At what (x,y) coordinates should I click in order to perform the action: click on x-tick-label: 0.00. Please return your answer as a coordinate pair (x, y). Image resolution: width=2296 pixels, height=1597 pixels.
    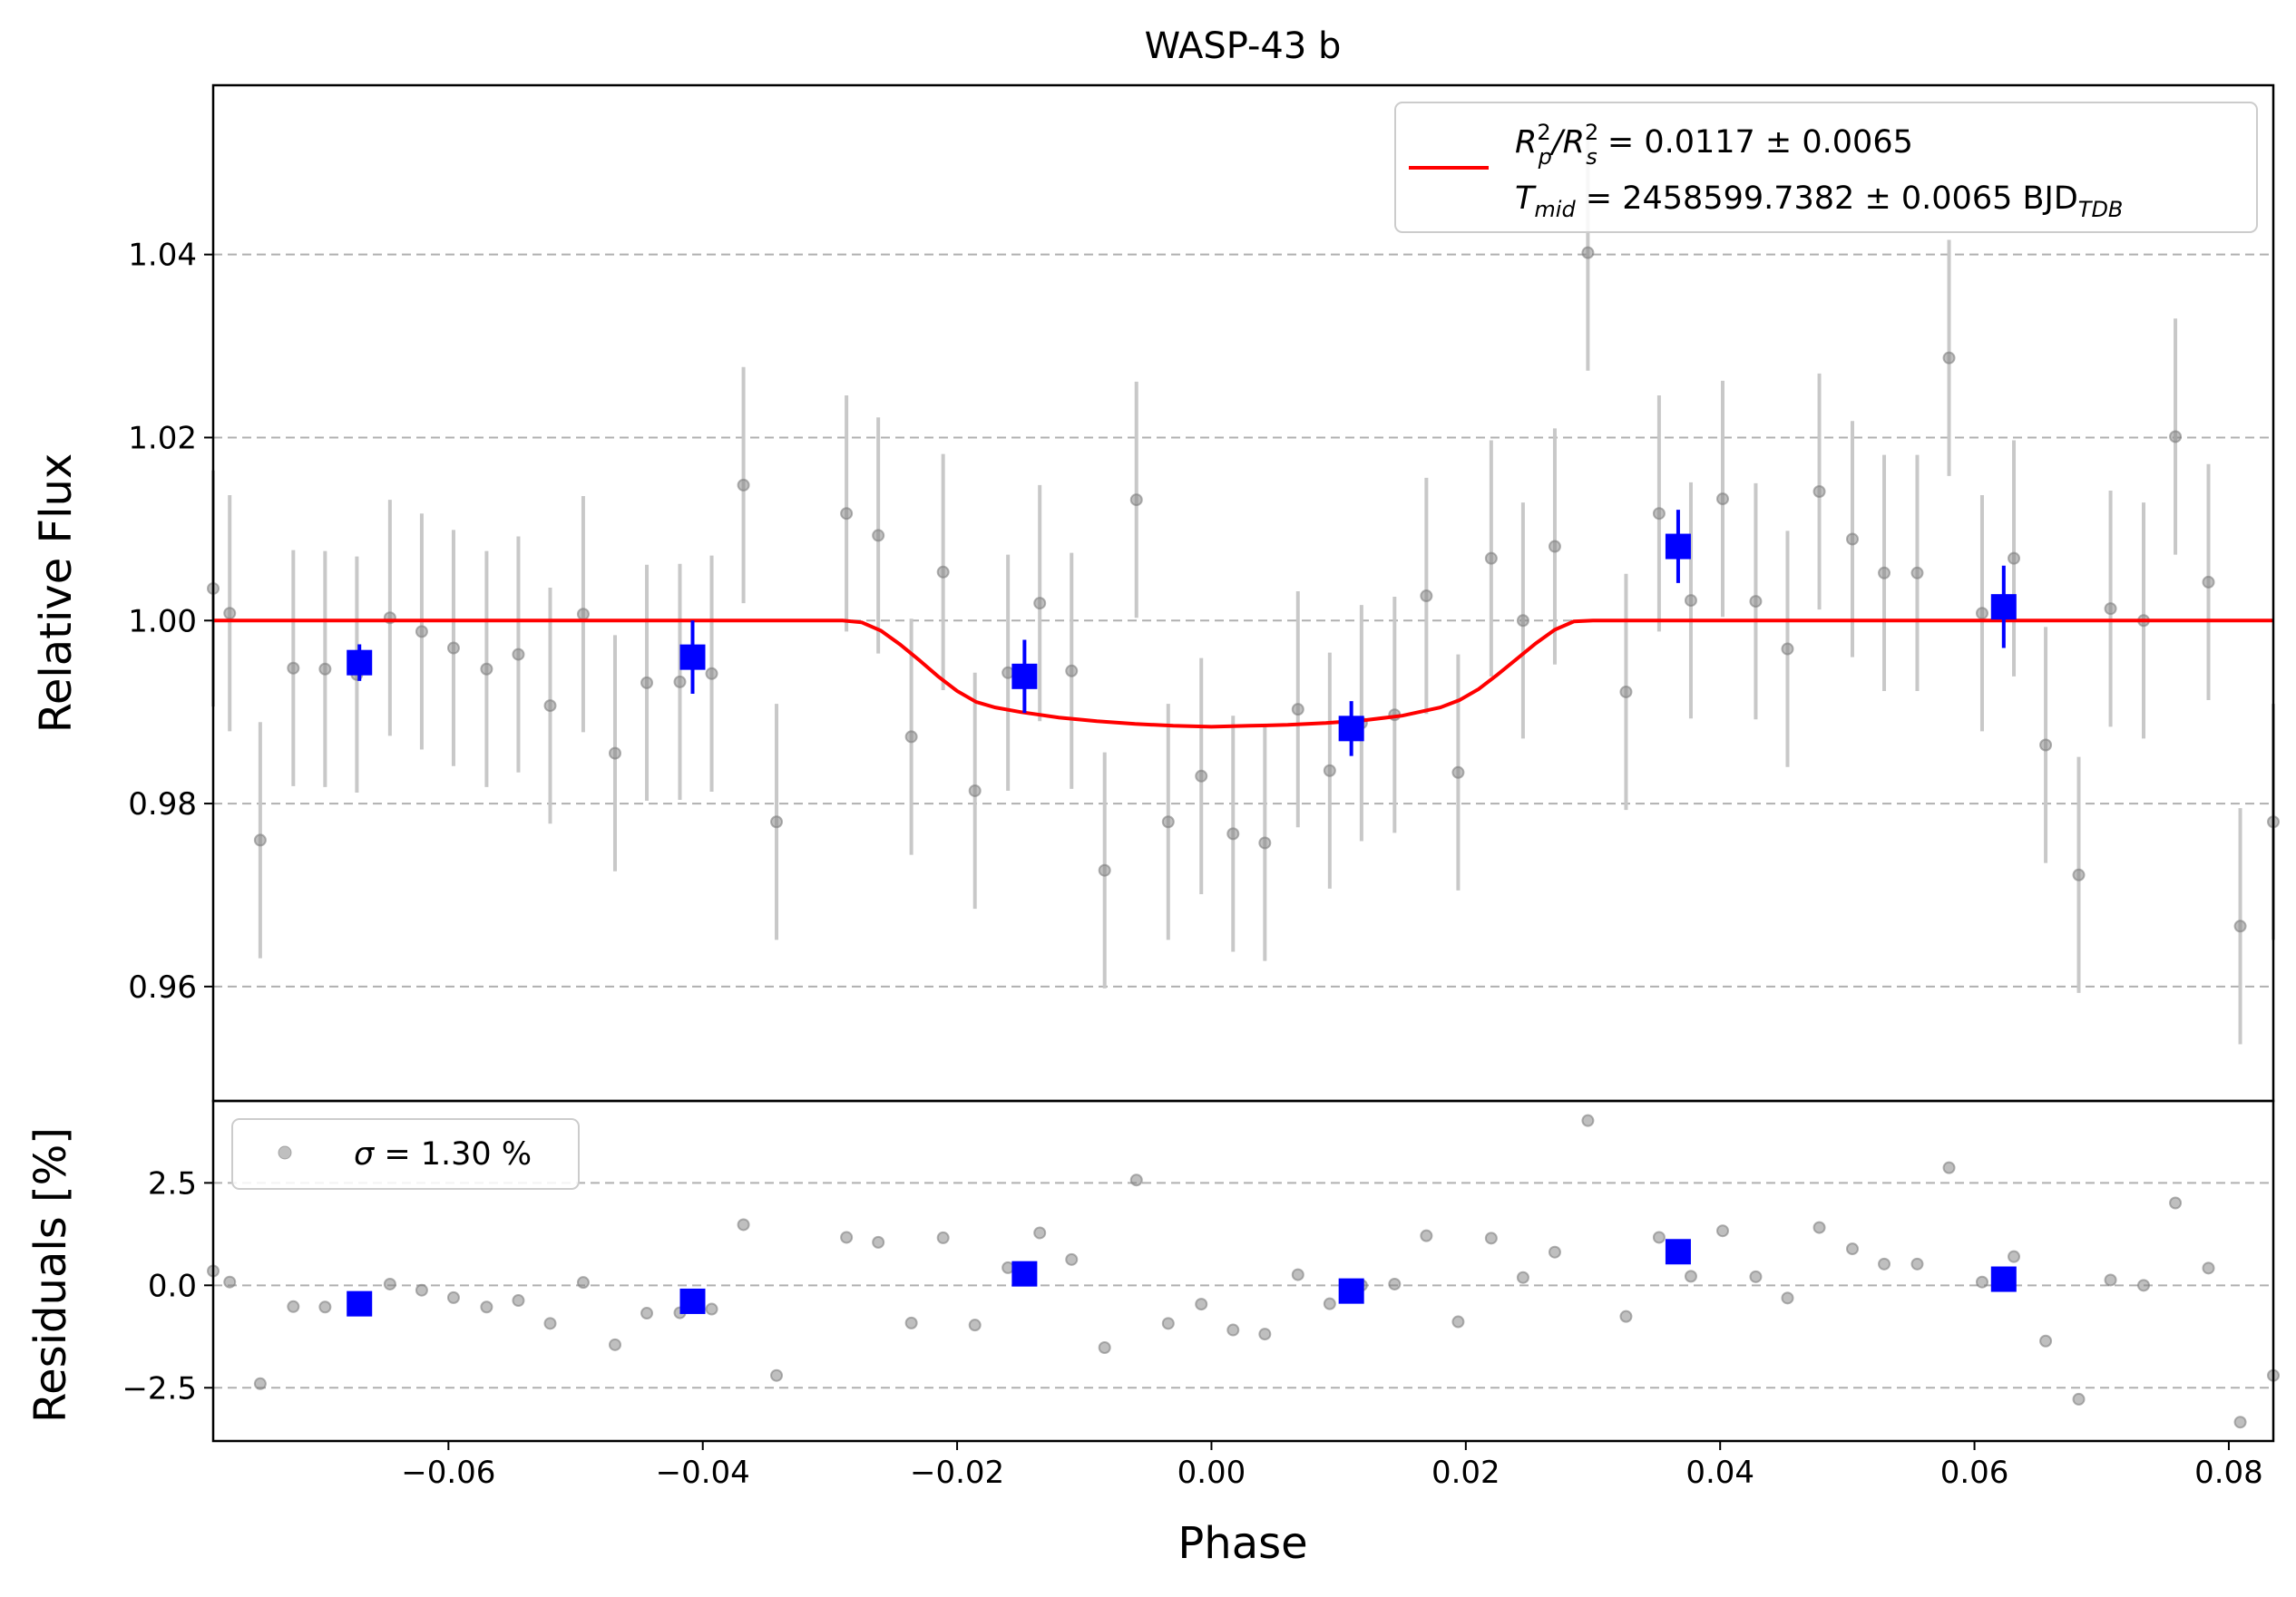
    Looking at the image, I should click on (1212, 1473).